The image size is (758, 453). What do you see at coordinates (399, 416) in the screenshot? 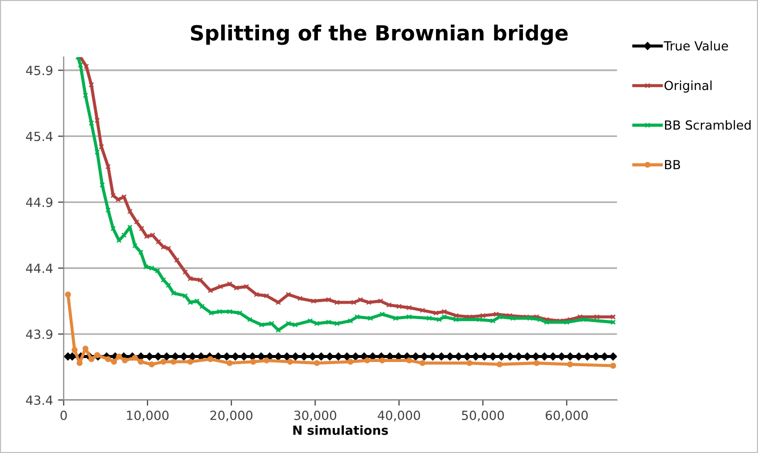
I see `x-tick-label: 40,000` at bounding box center [399, 416].